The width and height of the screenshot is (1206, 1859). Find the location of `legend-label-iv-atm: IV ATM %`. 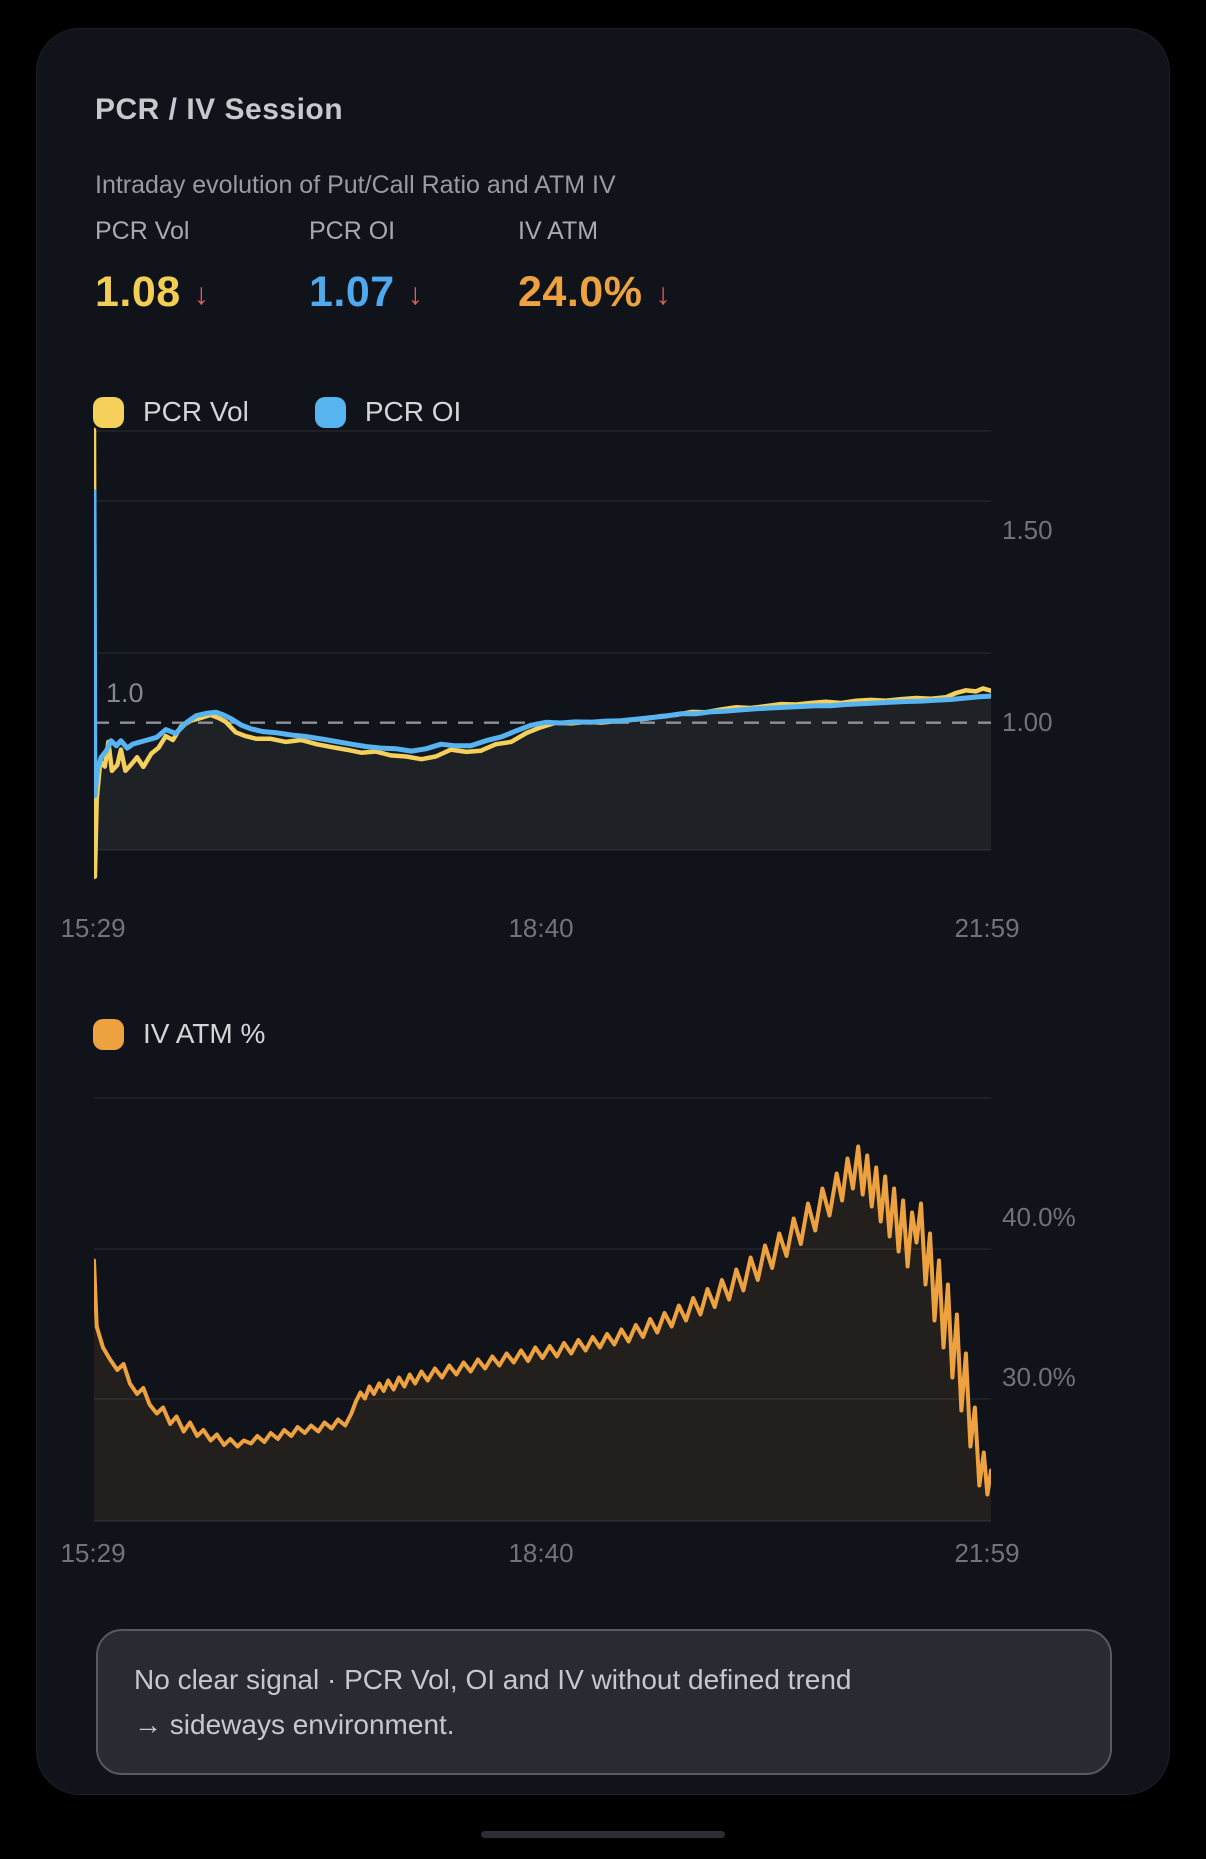

legend-label-iv-atm: IV ATM % is located at coordinates (204, 1033).